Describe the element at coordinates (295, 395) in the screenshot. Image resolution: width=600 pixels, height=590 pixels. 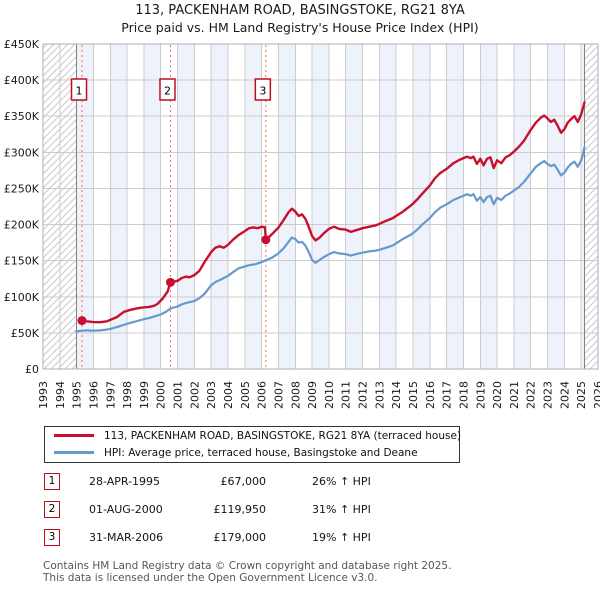
I see `x-axis-tick-label: 2008` at that location.